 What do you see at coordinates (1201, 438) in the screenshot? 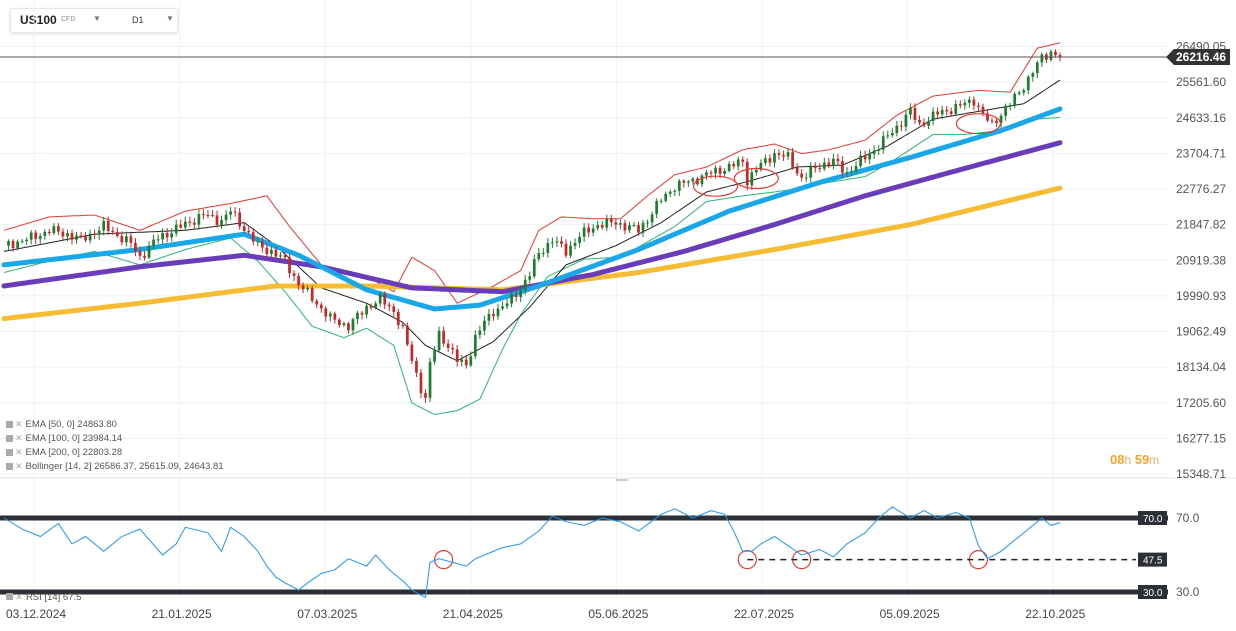
I see `y-tick-label: 16277.15` at bounding box center [1201, 438].